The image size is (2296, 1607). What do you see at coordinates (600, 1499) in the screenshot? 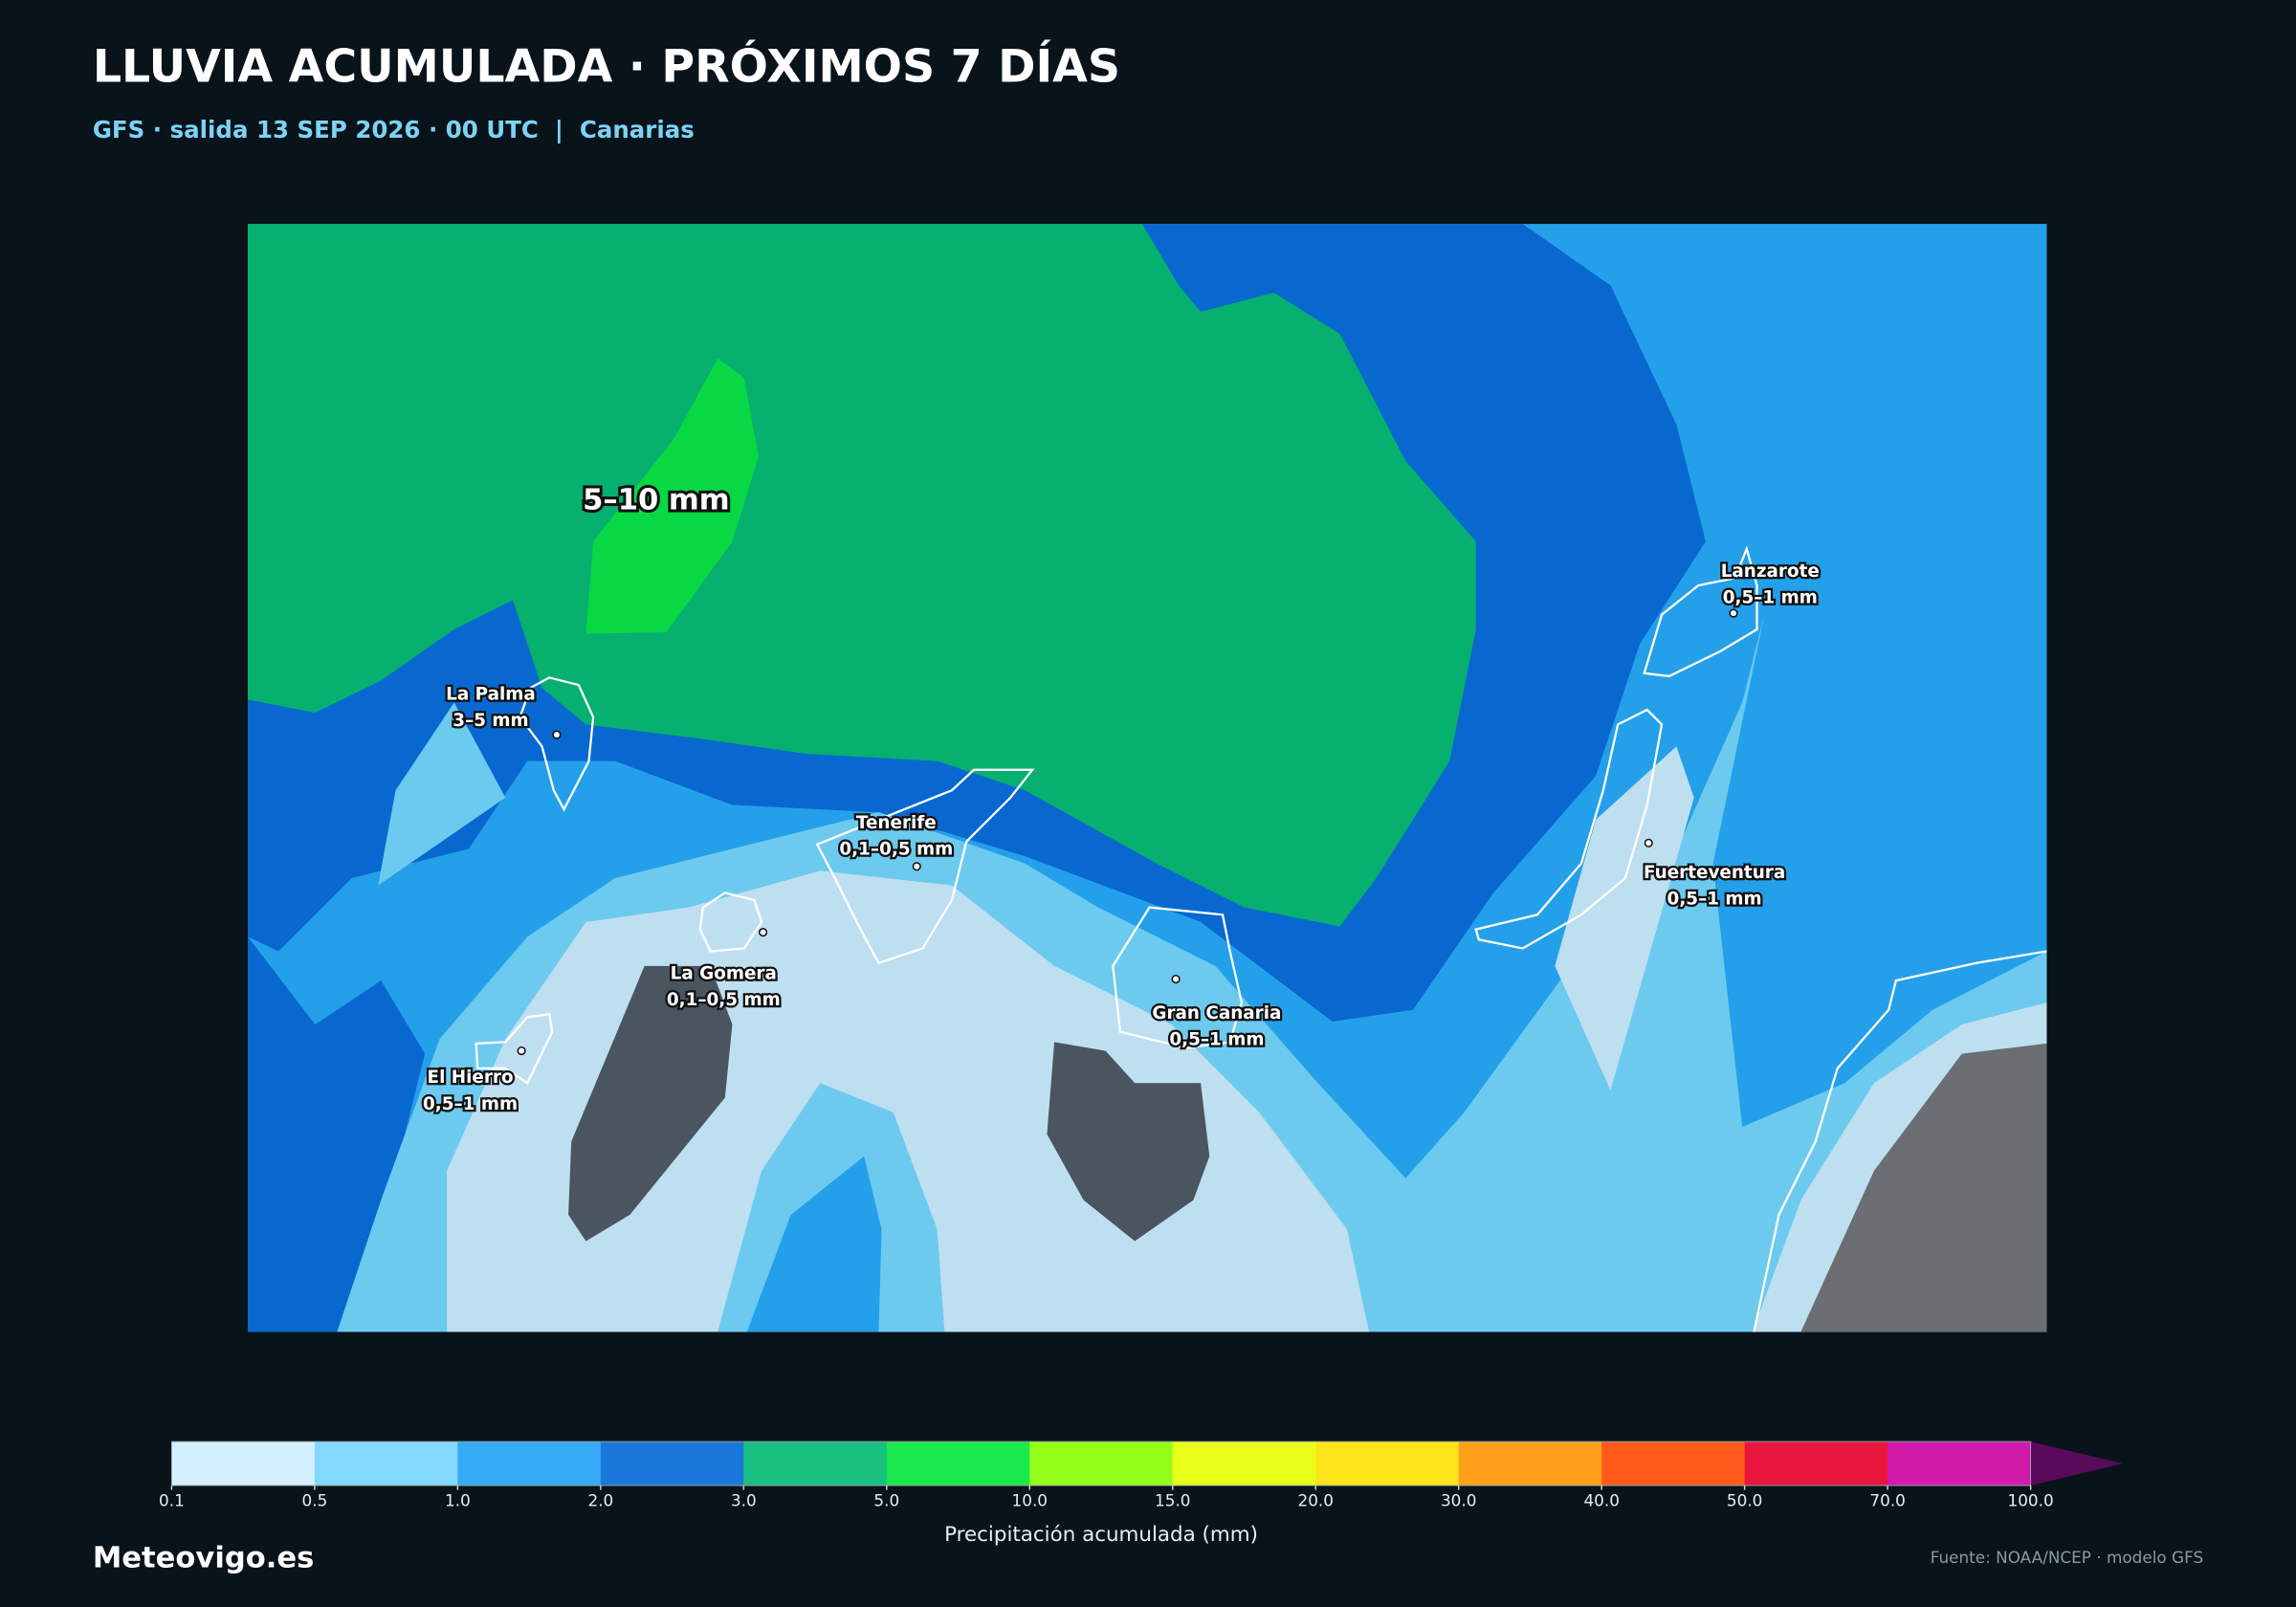
I see `colorbar-tick-label: 2.0` at bounding box center [600, 1499].